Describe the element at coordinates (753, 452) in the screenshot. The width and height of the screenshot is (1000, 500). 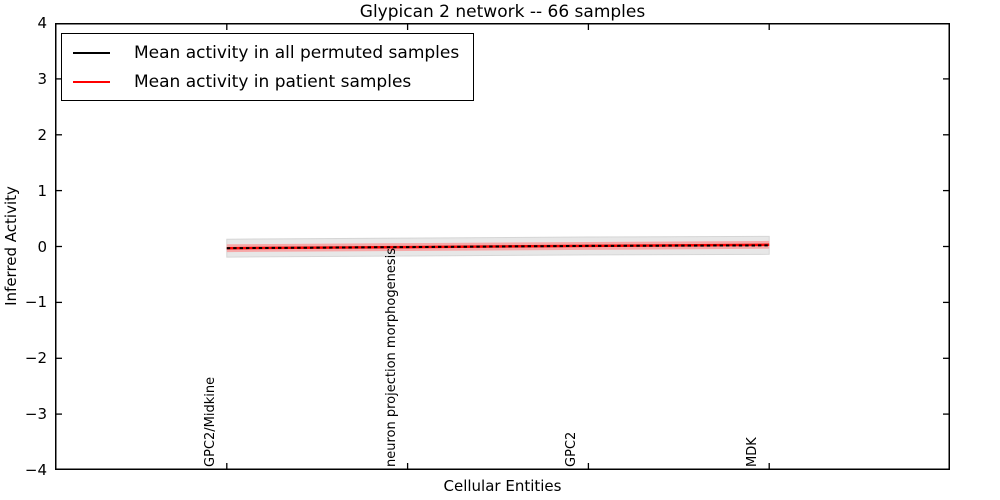
I see `x-tick-label: MDK` at that location.